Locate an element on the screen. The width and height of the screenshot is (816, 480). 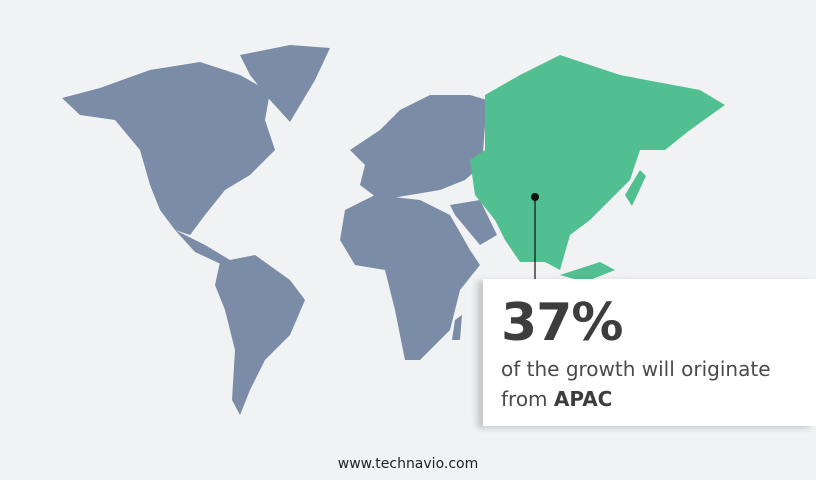
middle-east is located at coordinates (473, 222).